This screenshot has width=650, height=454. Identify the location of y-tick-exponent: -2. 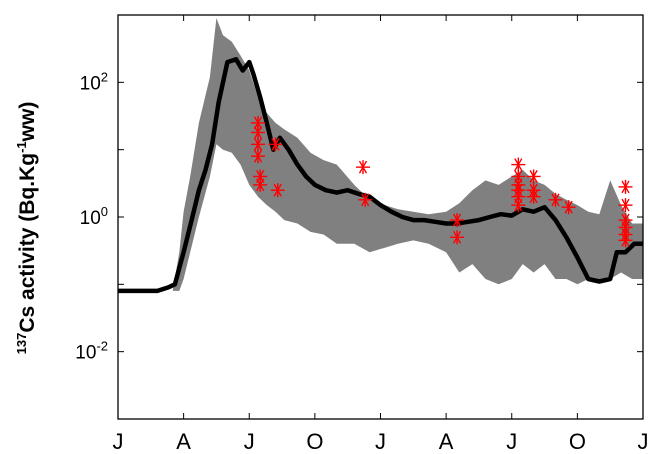
(102, 346).